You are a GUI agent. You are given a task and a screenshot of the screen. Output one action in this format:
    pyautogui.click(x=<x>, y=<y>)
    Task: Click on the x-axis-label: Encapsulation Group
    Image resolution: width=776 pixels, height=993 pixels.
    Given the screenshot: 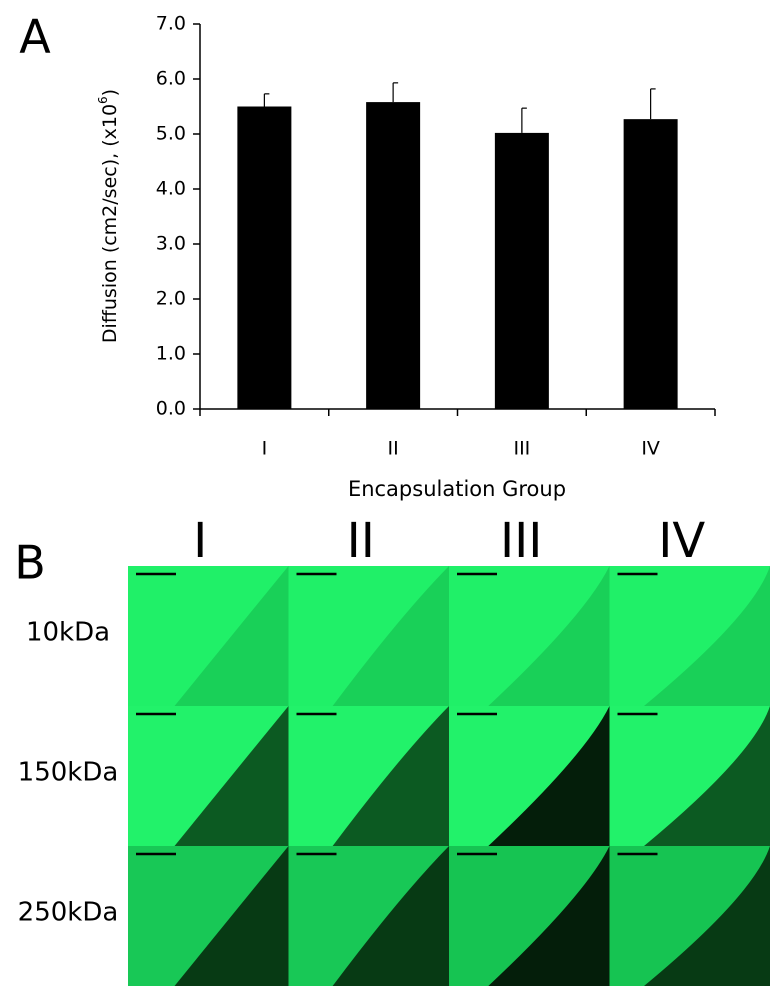 What is the action you would take?
    pyautogui.click(x=457, y=489)
    